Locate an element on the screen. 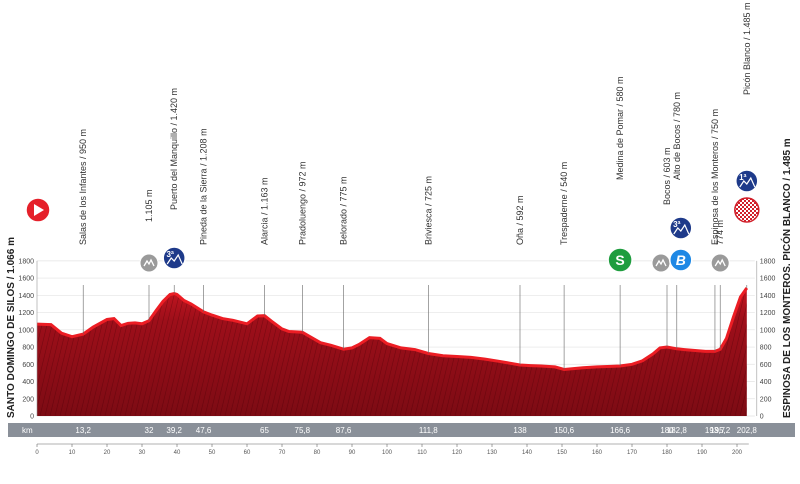 The height and width of the screenshot is (484, 800). km-mark: 138 is located at coordinates (520, 430).